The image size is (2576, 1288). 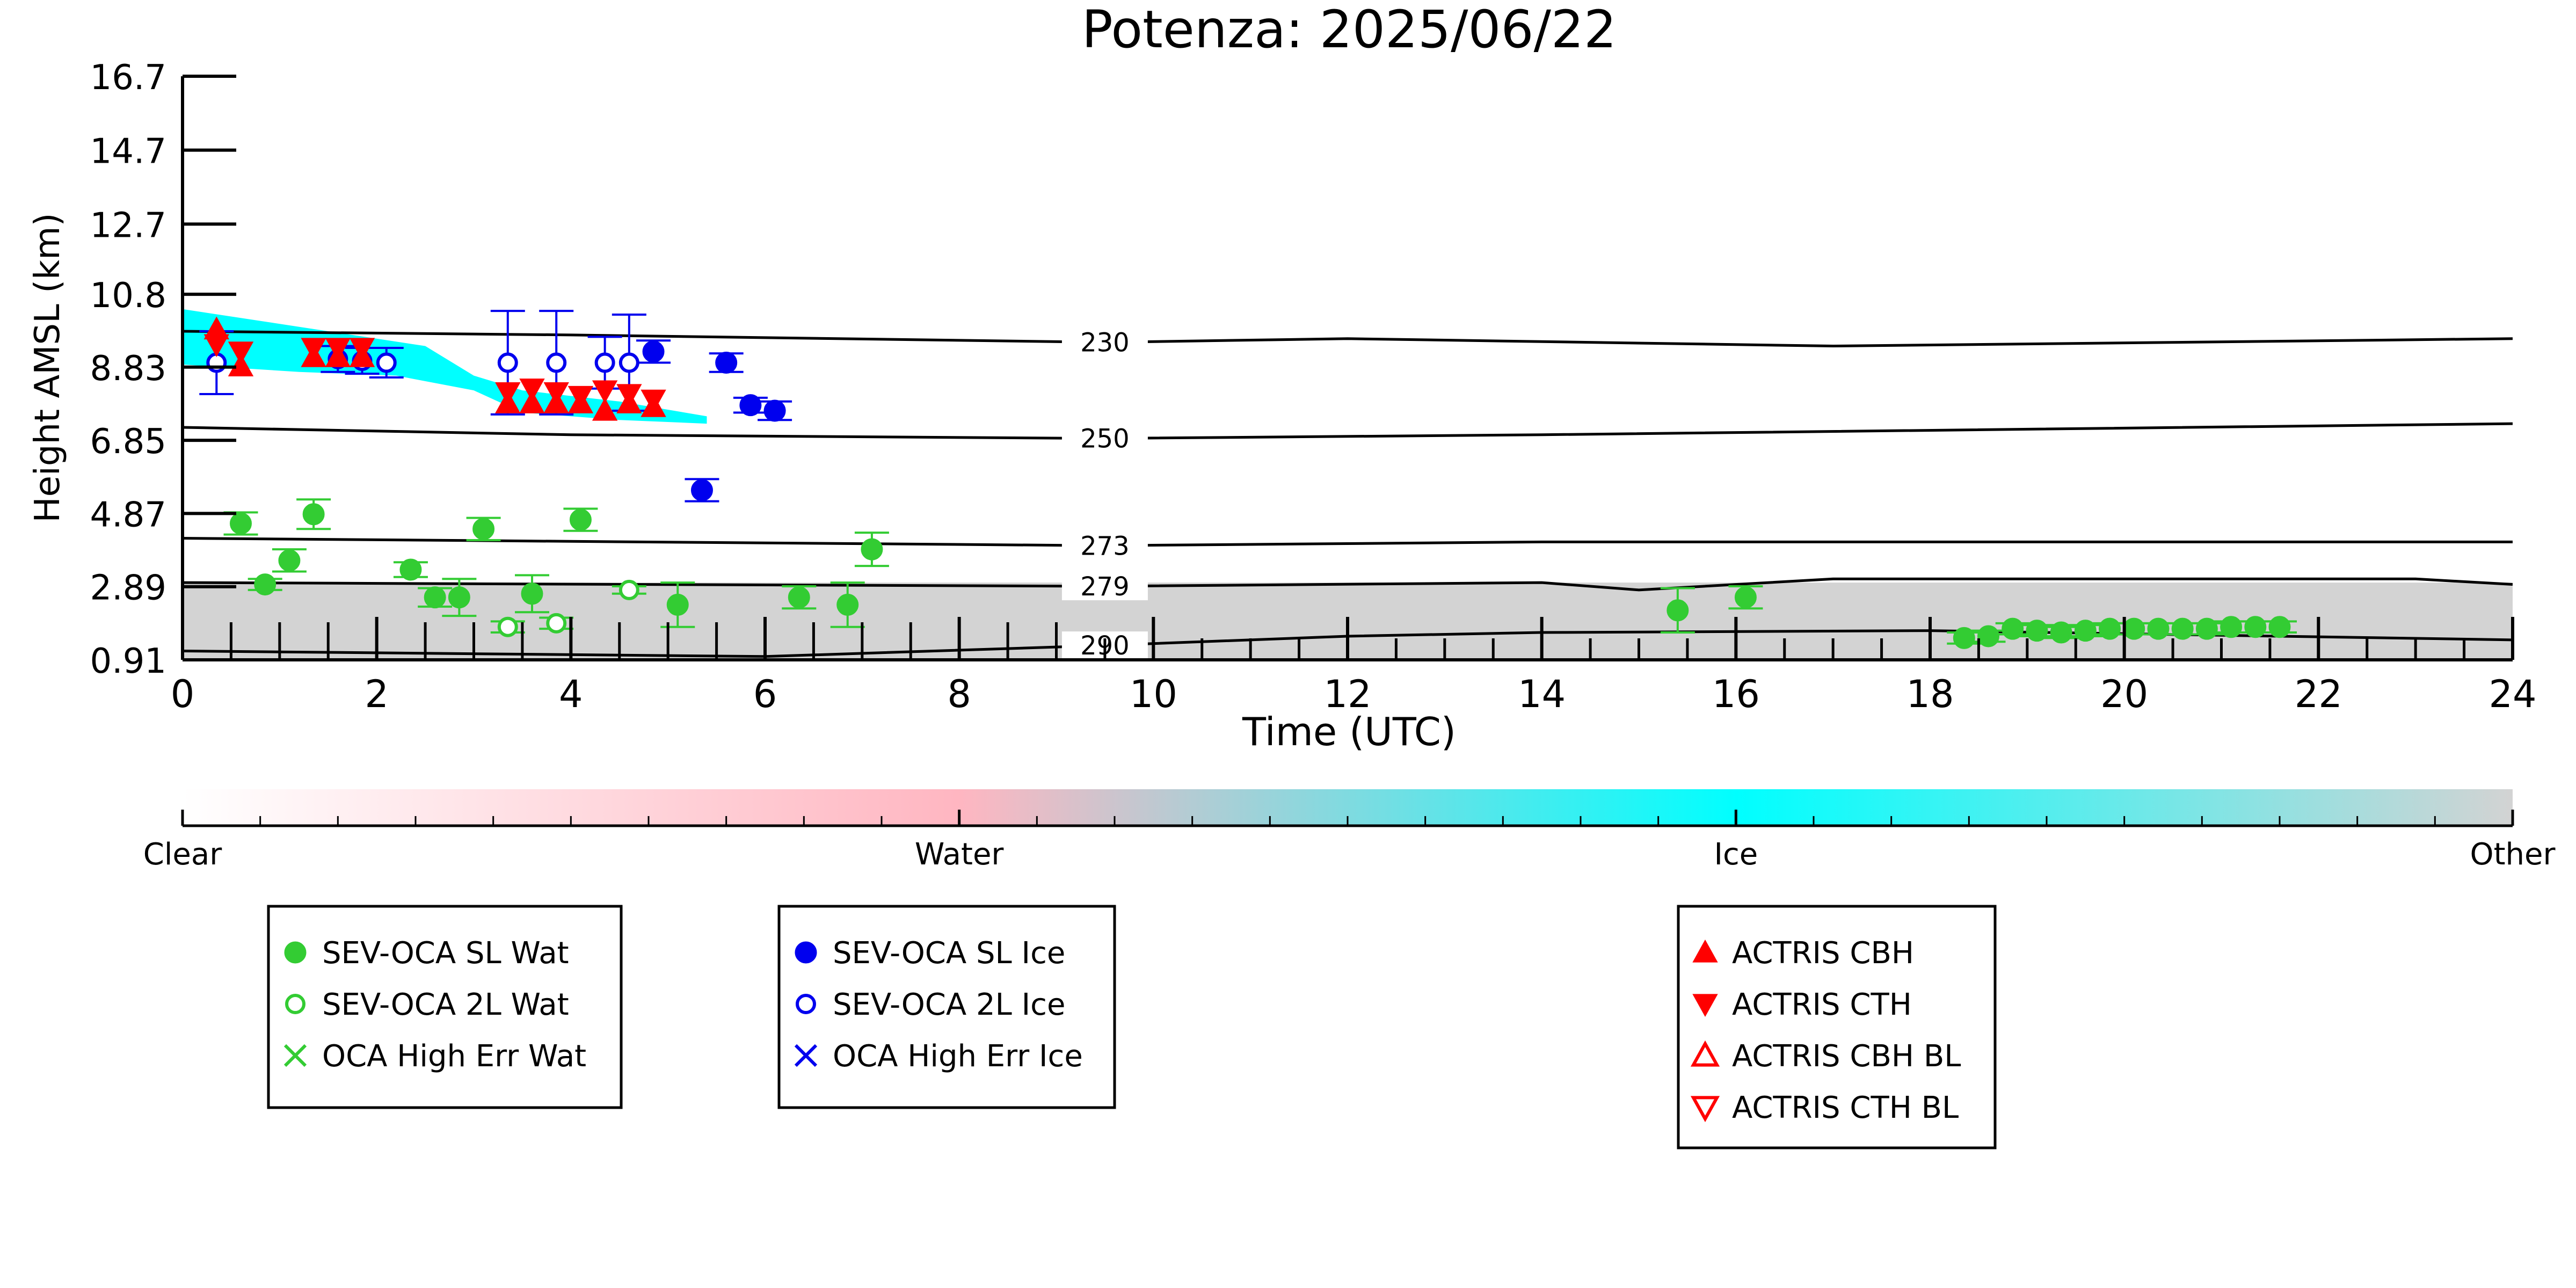 What do you see at coordinates (571, 694) in the screenshot?
I see `x-tick-label: 4` at bounding box center [571, 694].